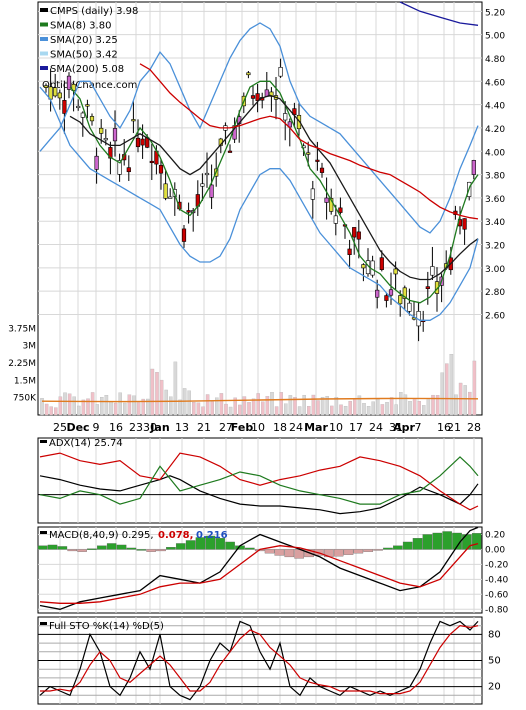  I want to click on price-y-tick-label: 4.60, so click(495, 83).